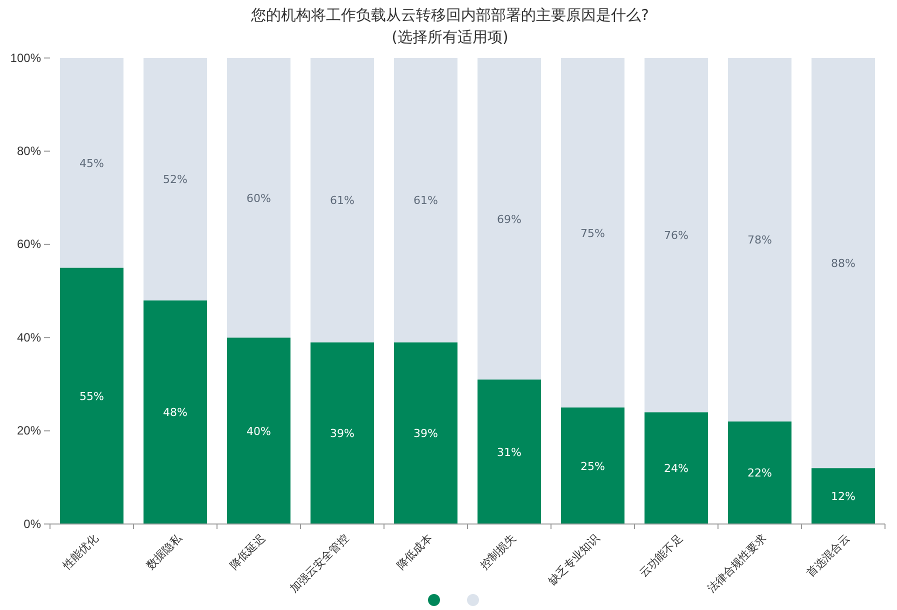 The width and height of the screenshot is (897, 610). I want to click on data-label: 60%, so click(258, 198).